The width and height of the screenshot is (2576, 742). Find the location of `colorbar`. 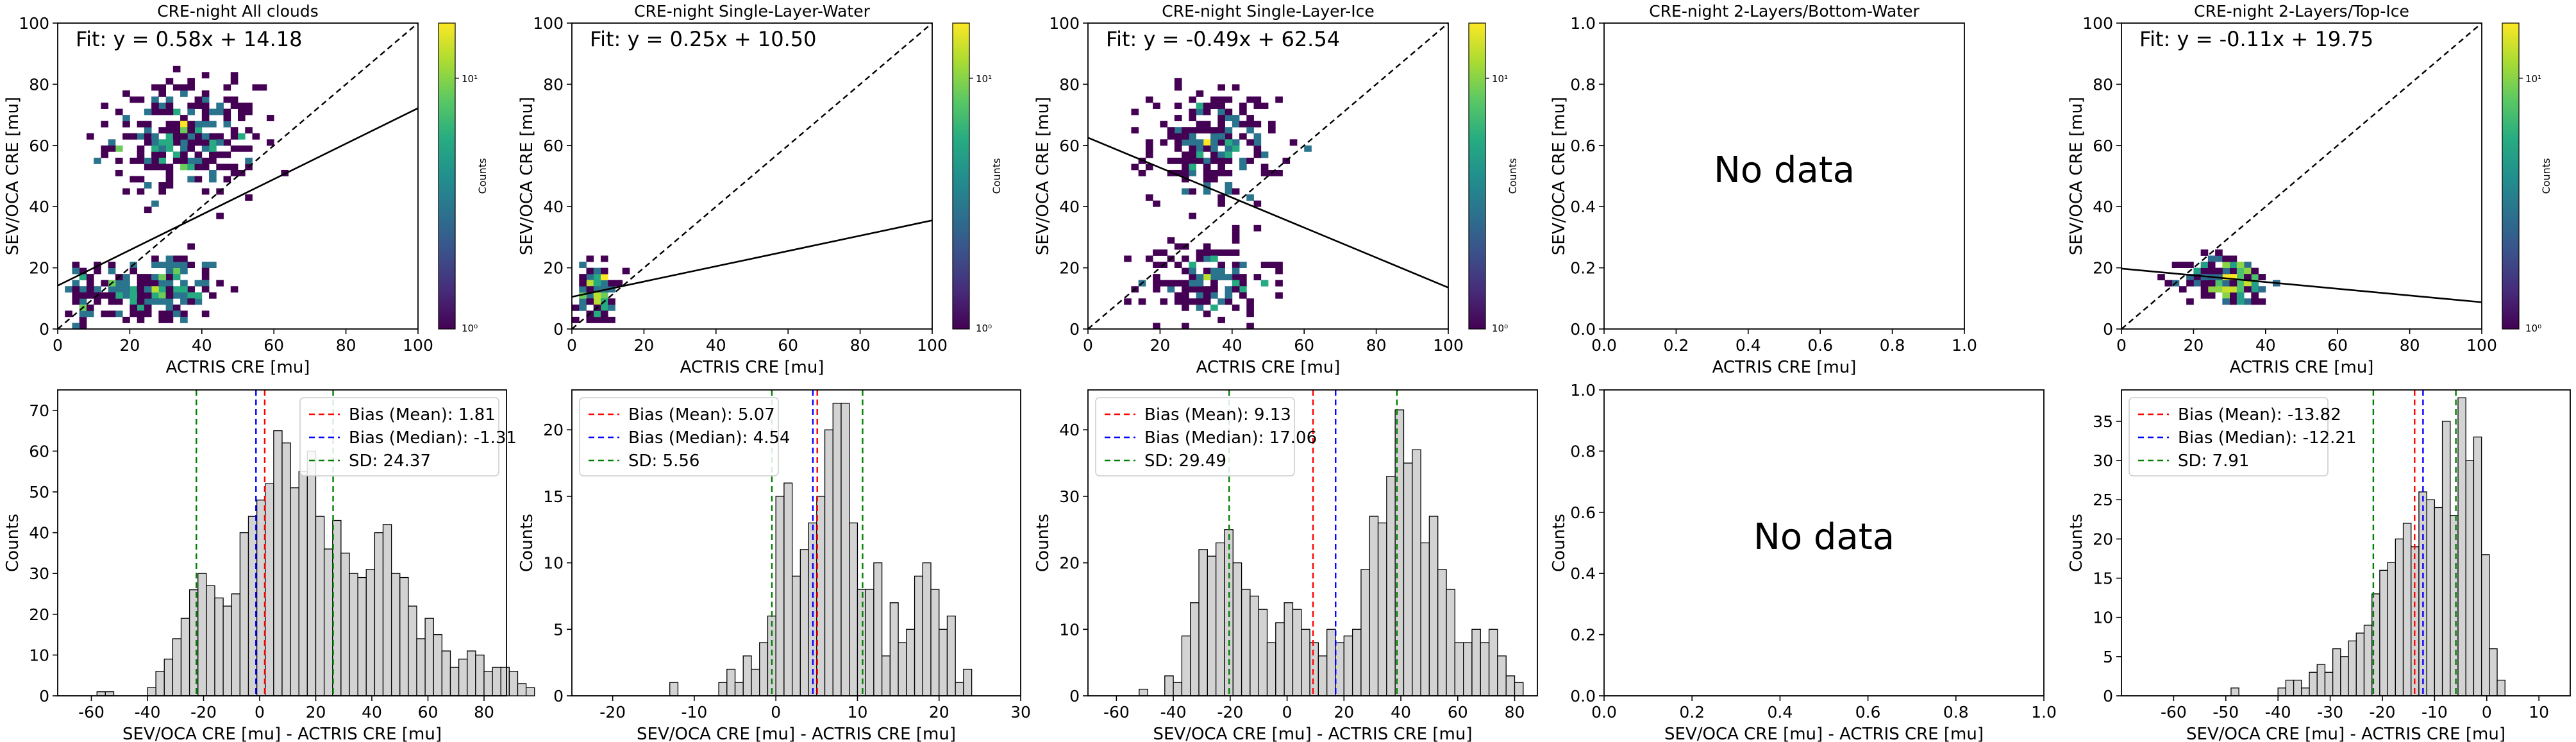

colorbar is located at coordinates (961, 176).